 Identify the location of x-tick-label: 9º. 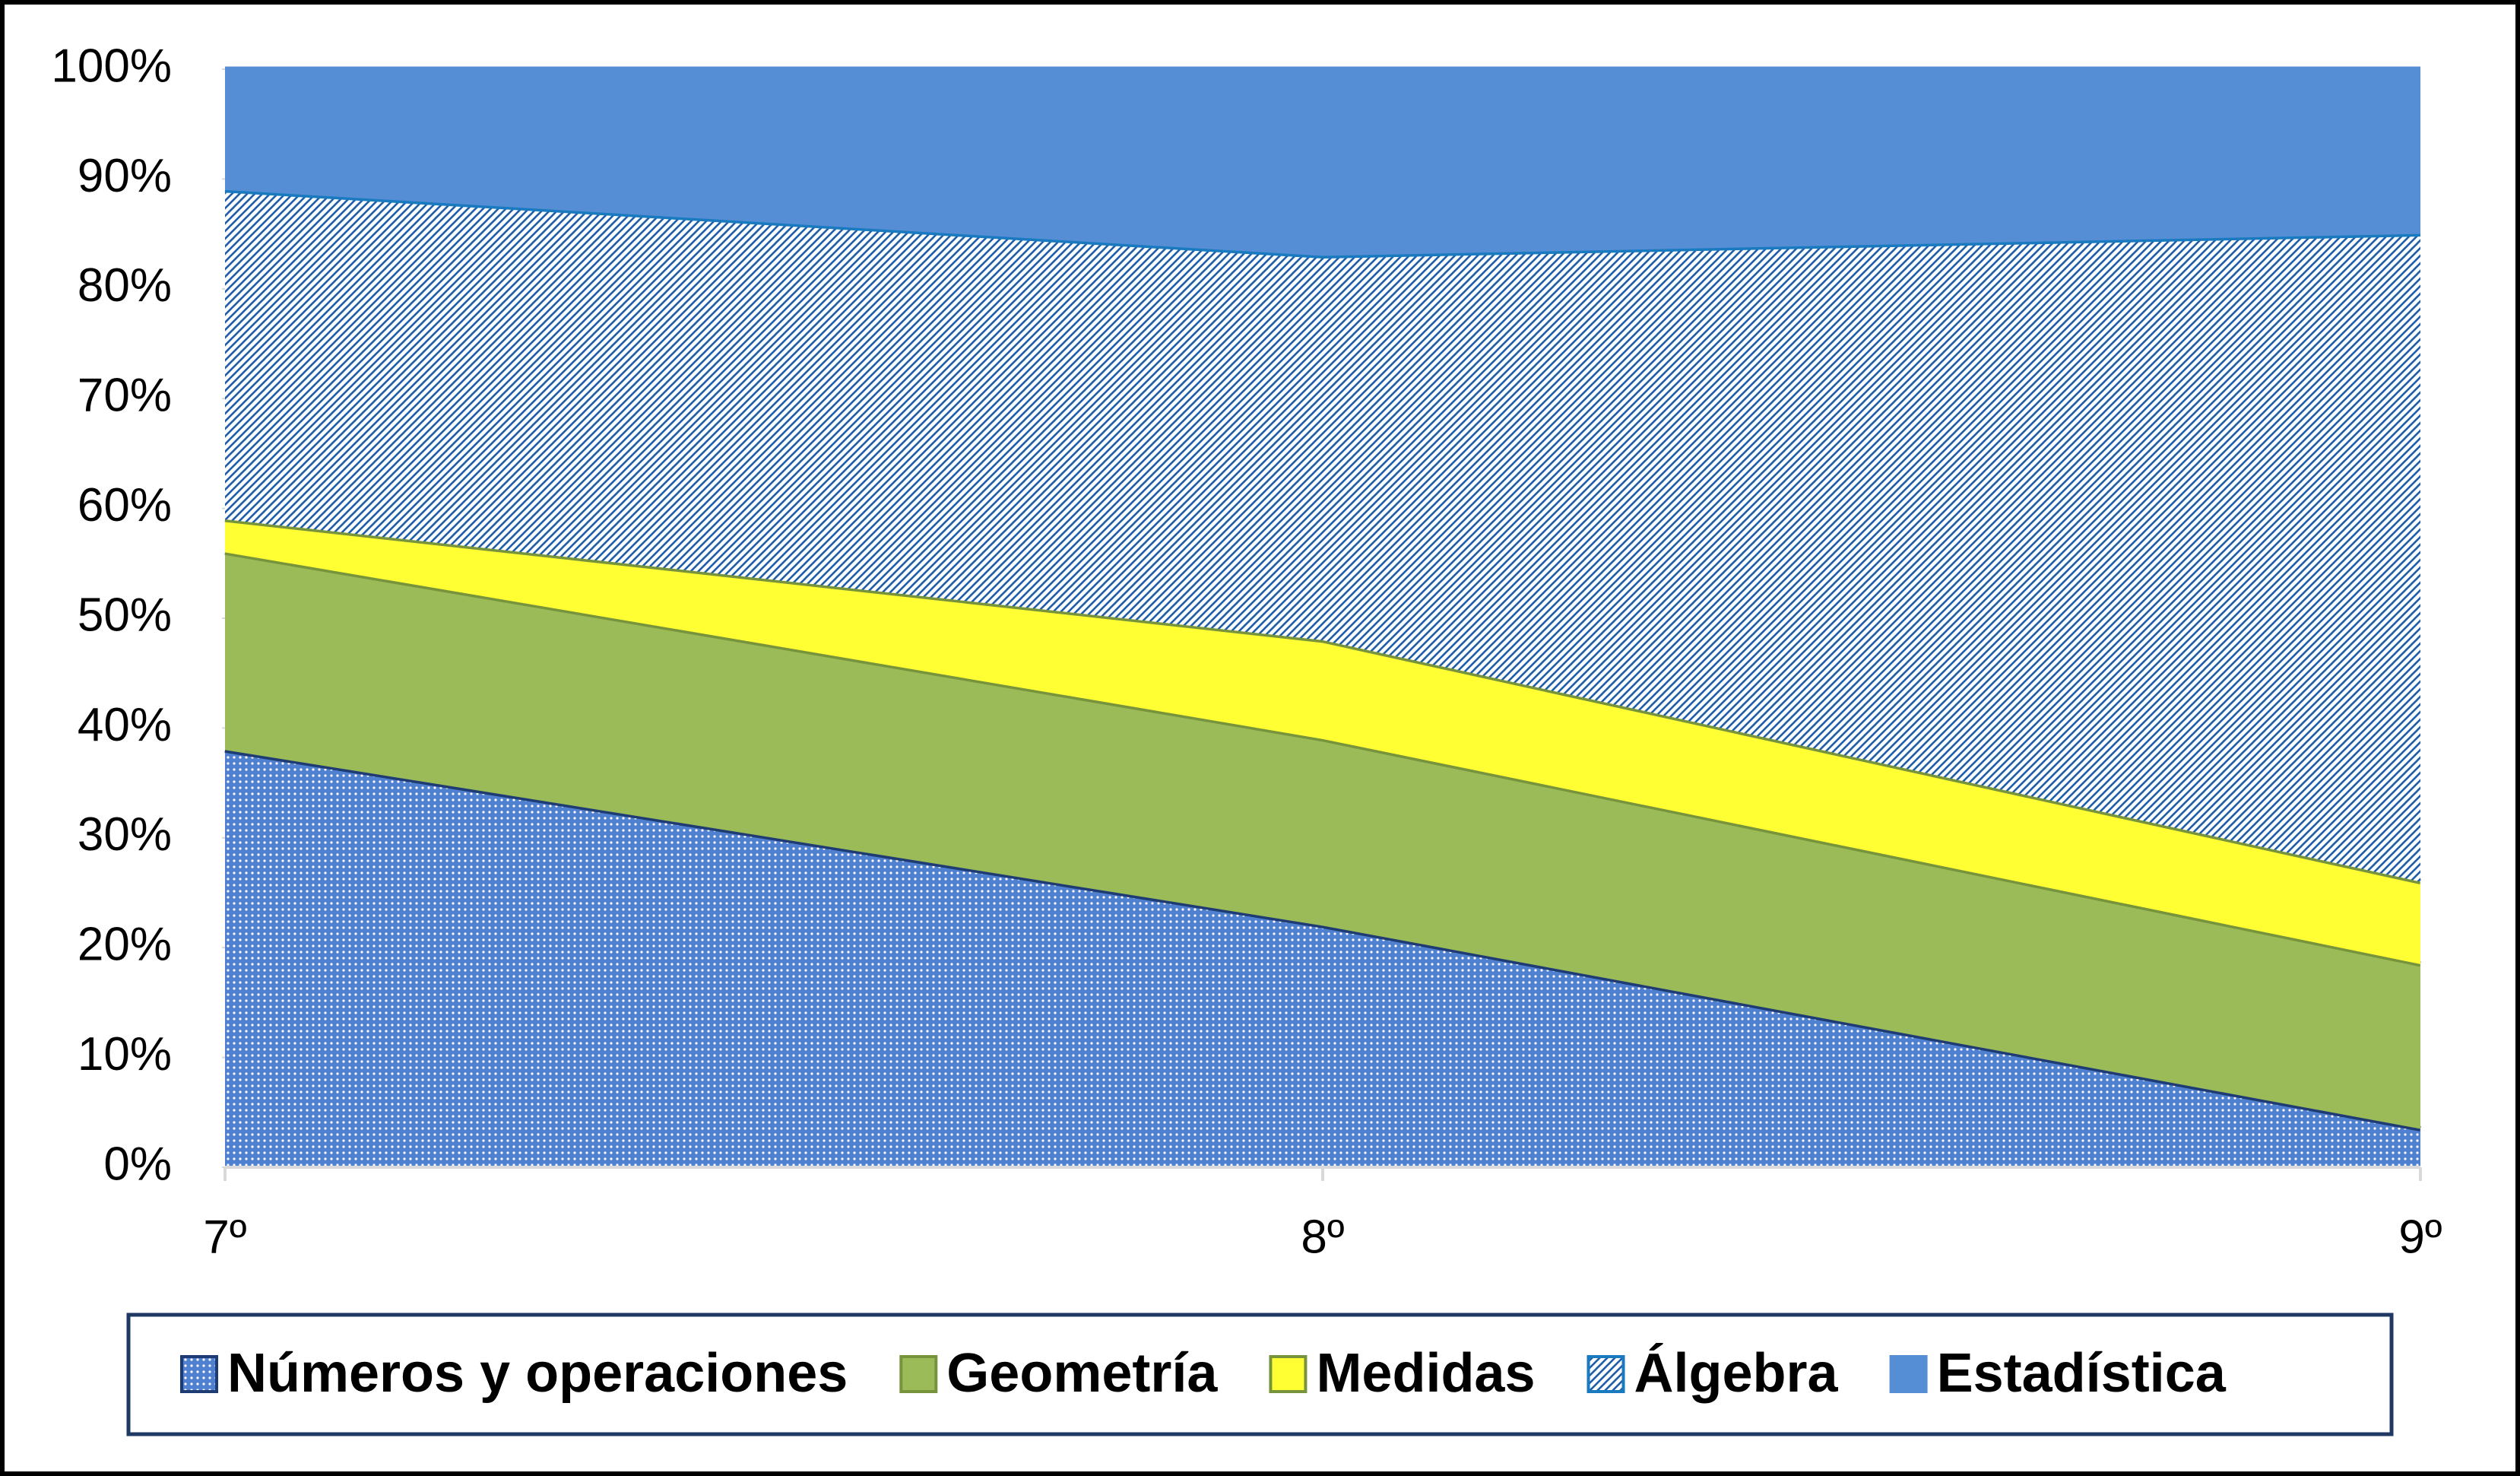
(2420, 1237).